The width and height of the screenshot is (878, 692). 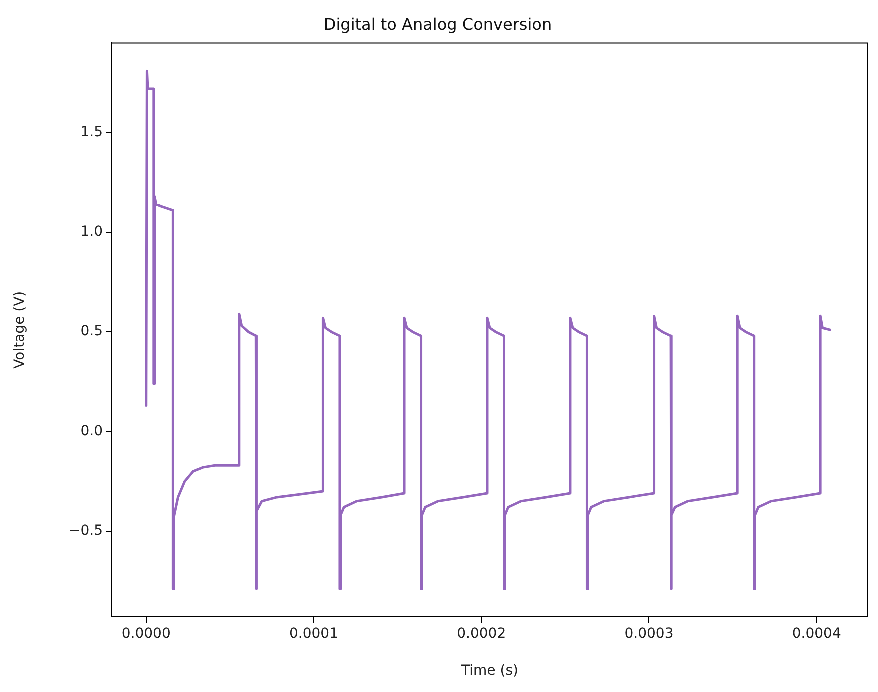 I want to click on x-tick-label: 0.0004, so click(x=817, y=634).